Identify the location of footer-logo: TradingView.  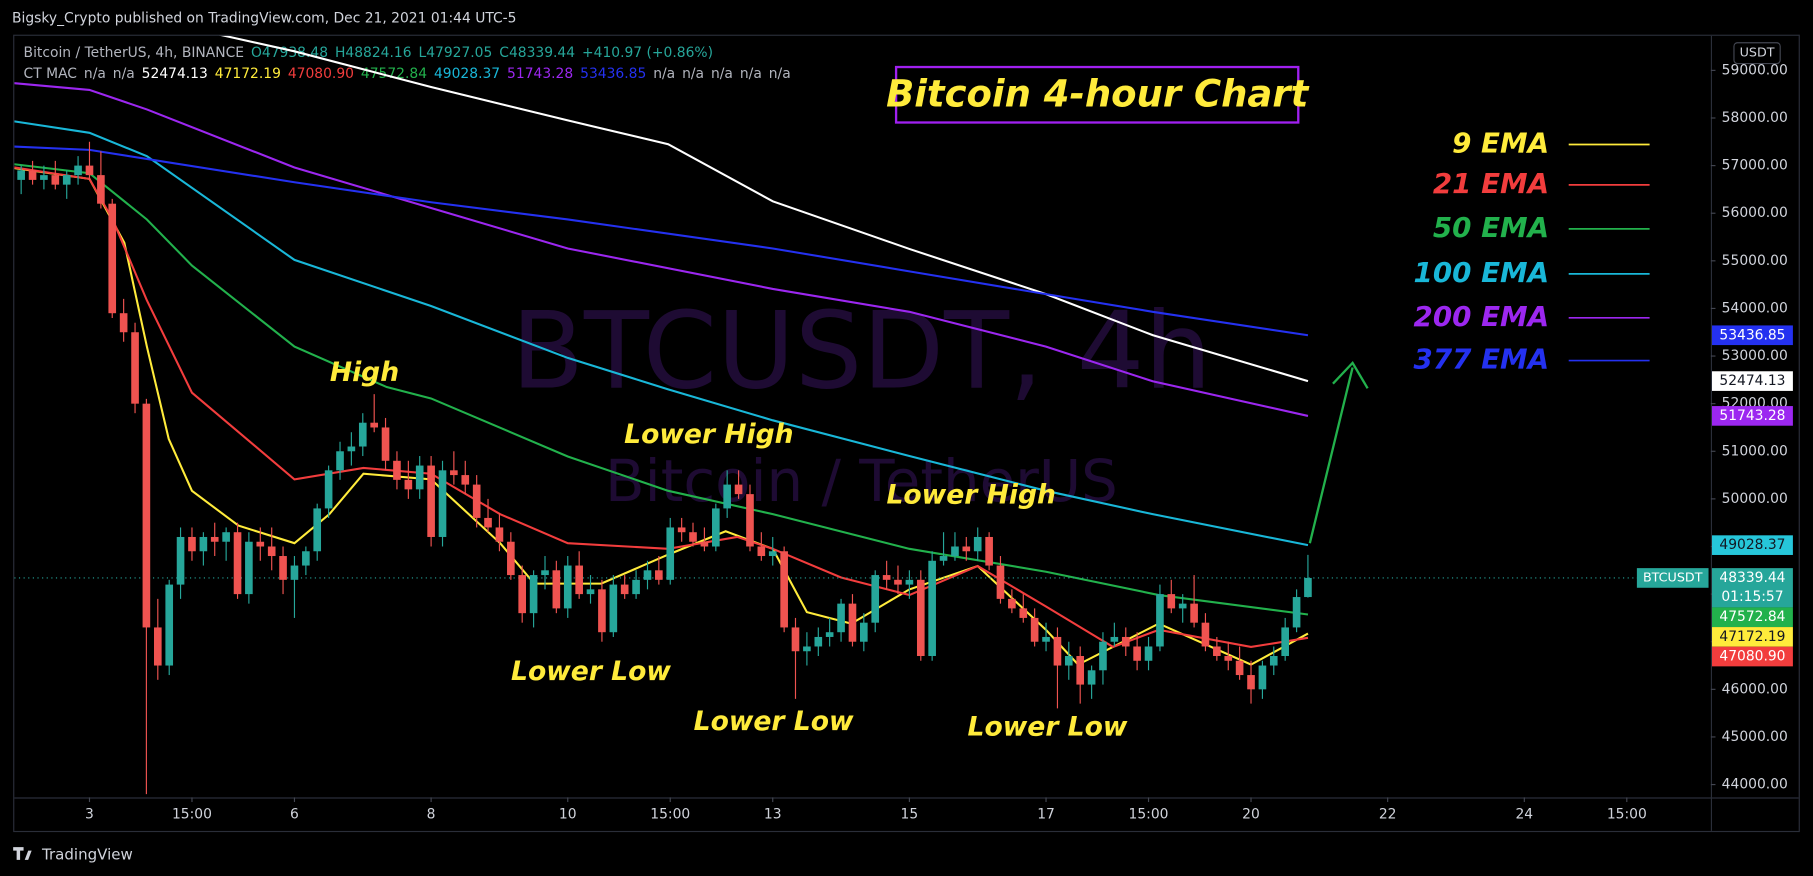
(73, 855).